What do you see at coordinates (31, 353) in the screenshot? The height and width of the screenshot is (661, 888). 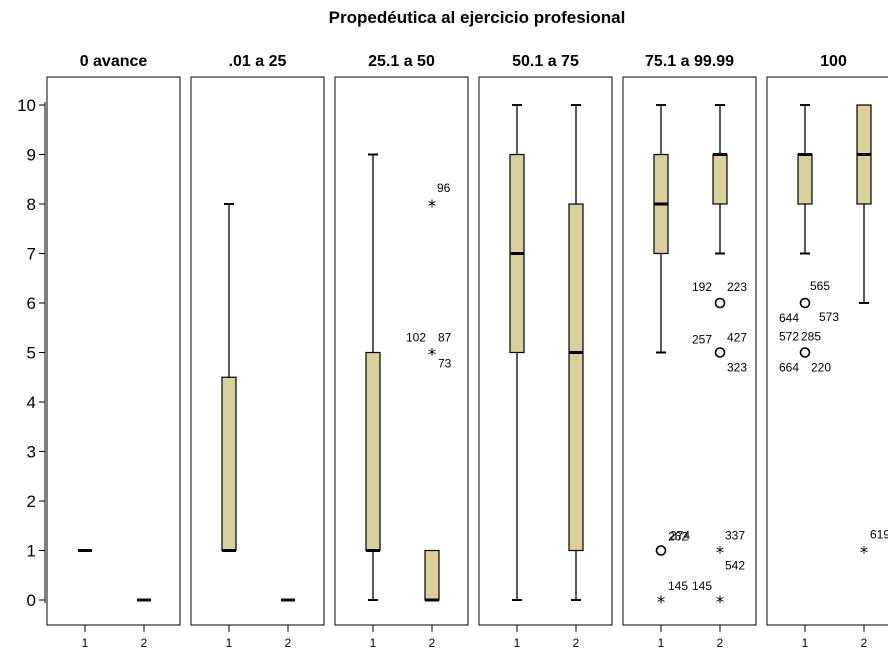 I see `y-tick-label: 5` at bounding box center [31, 353].